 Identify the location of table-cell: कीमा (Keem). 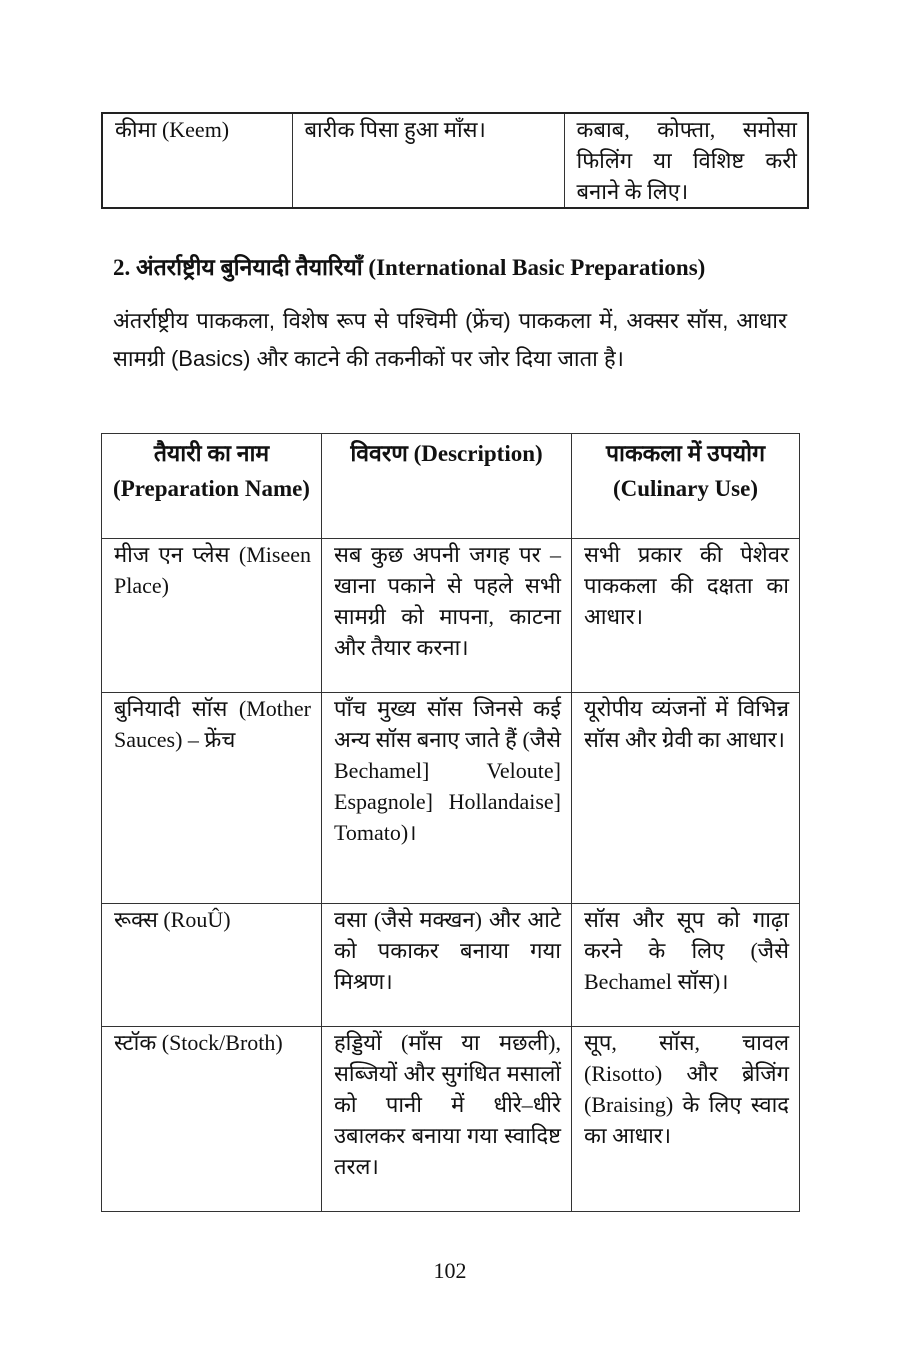
(197, 160).